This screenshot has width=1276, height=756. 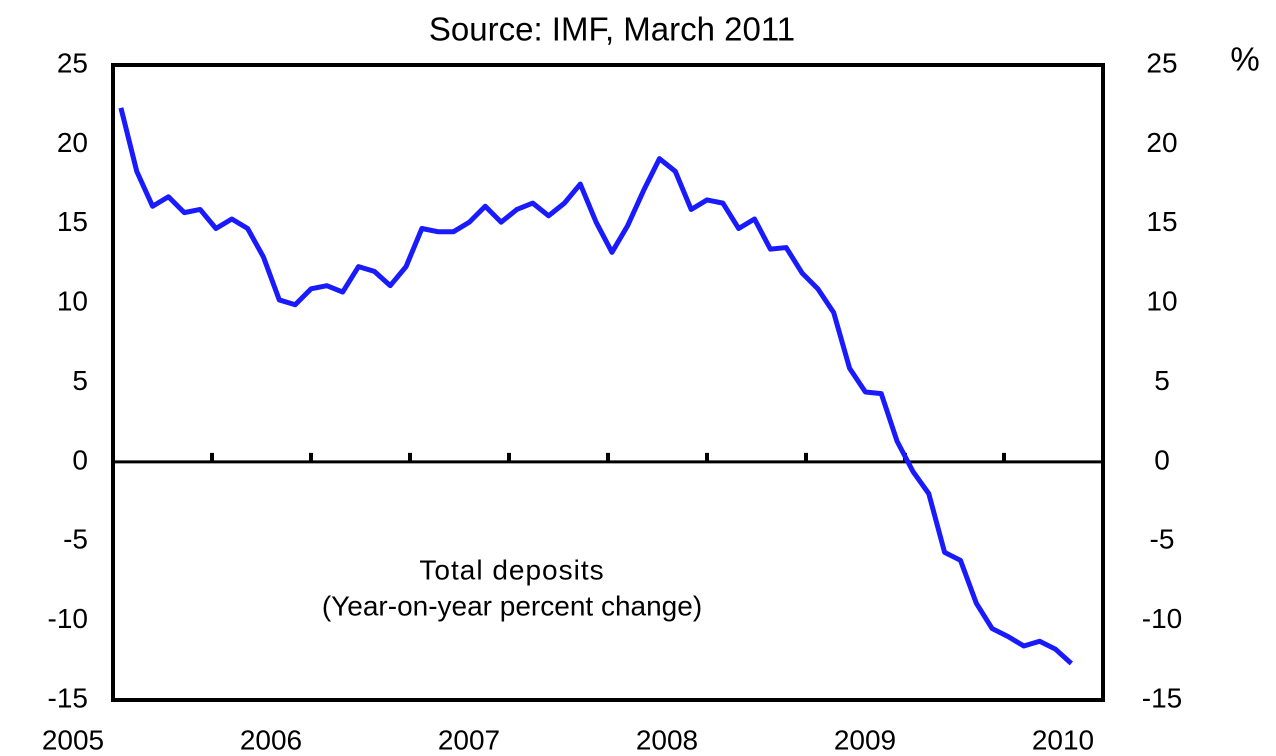 What do you see at coordinates (72, 62) in the screenshot?
I see `y-tick-label: 25` at bounding box center [72, 62].